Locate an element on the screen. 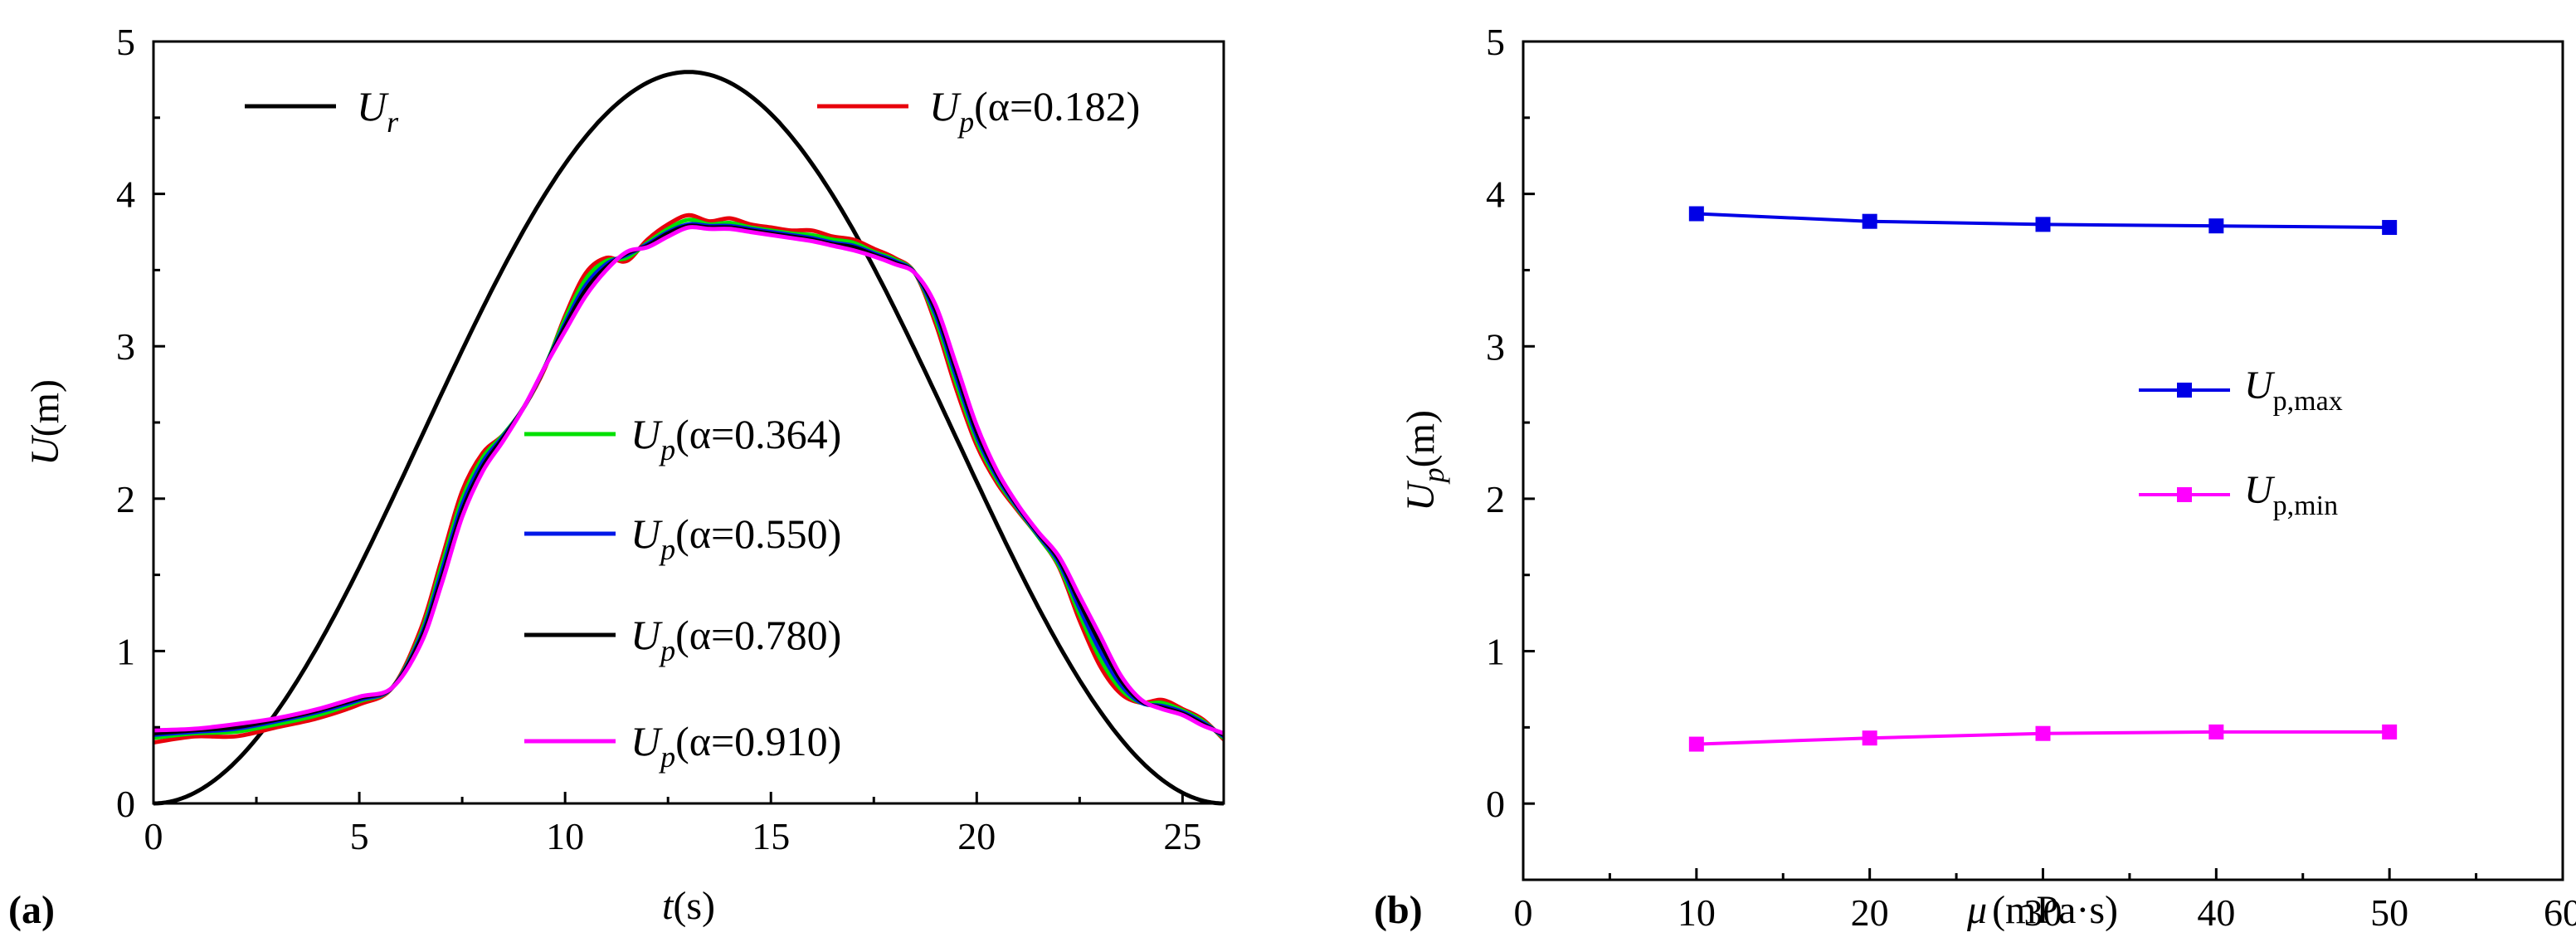 The image size is (2576, 952). panel-a-xlabel-var: t is located at coordinates (668, 906).